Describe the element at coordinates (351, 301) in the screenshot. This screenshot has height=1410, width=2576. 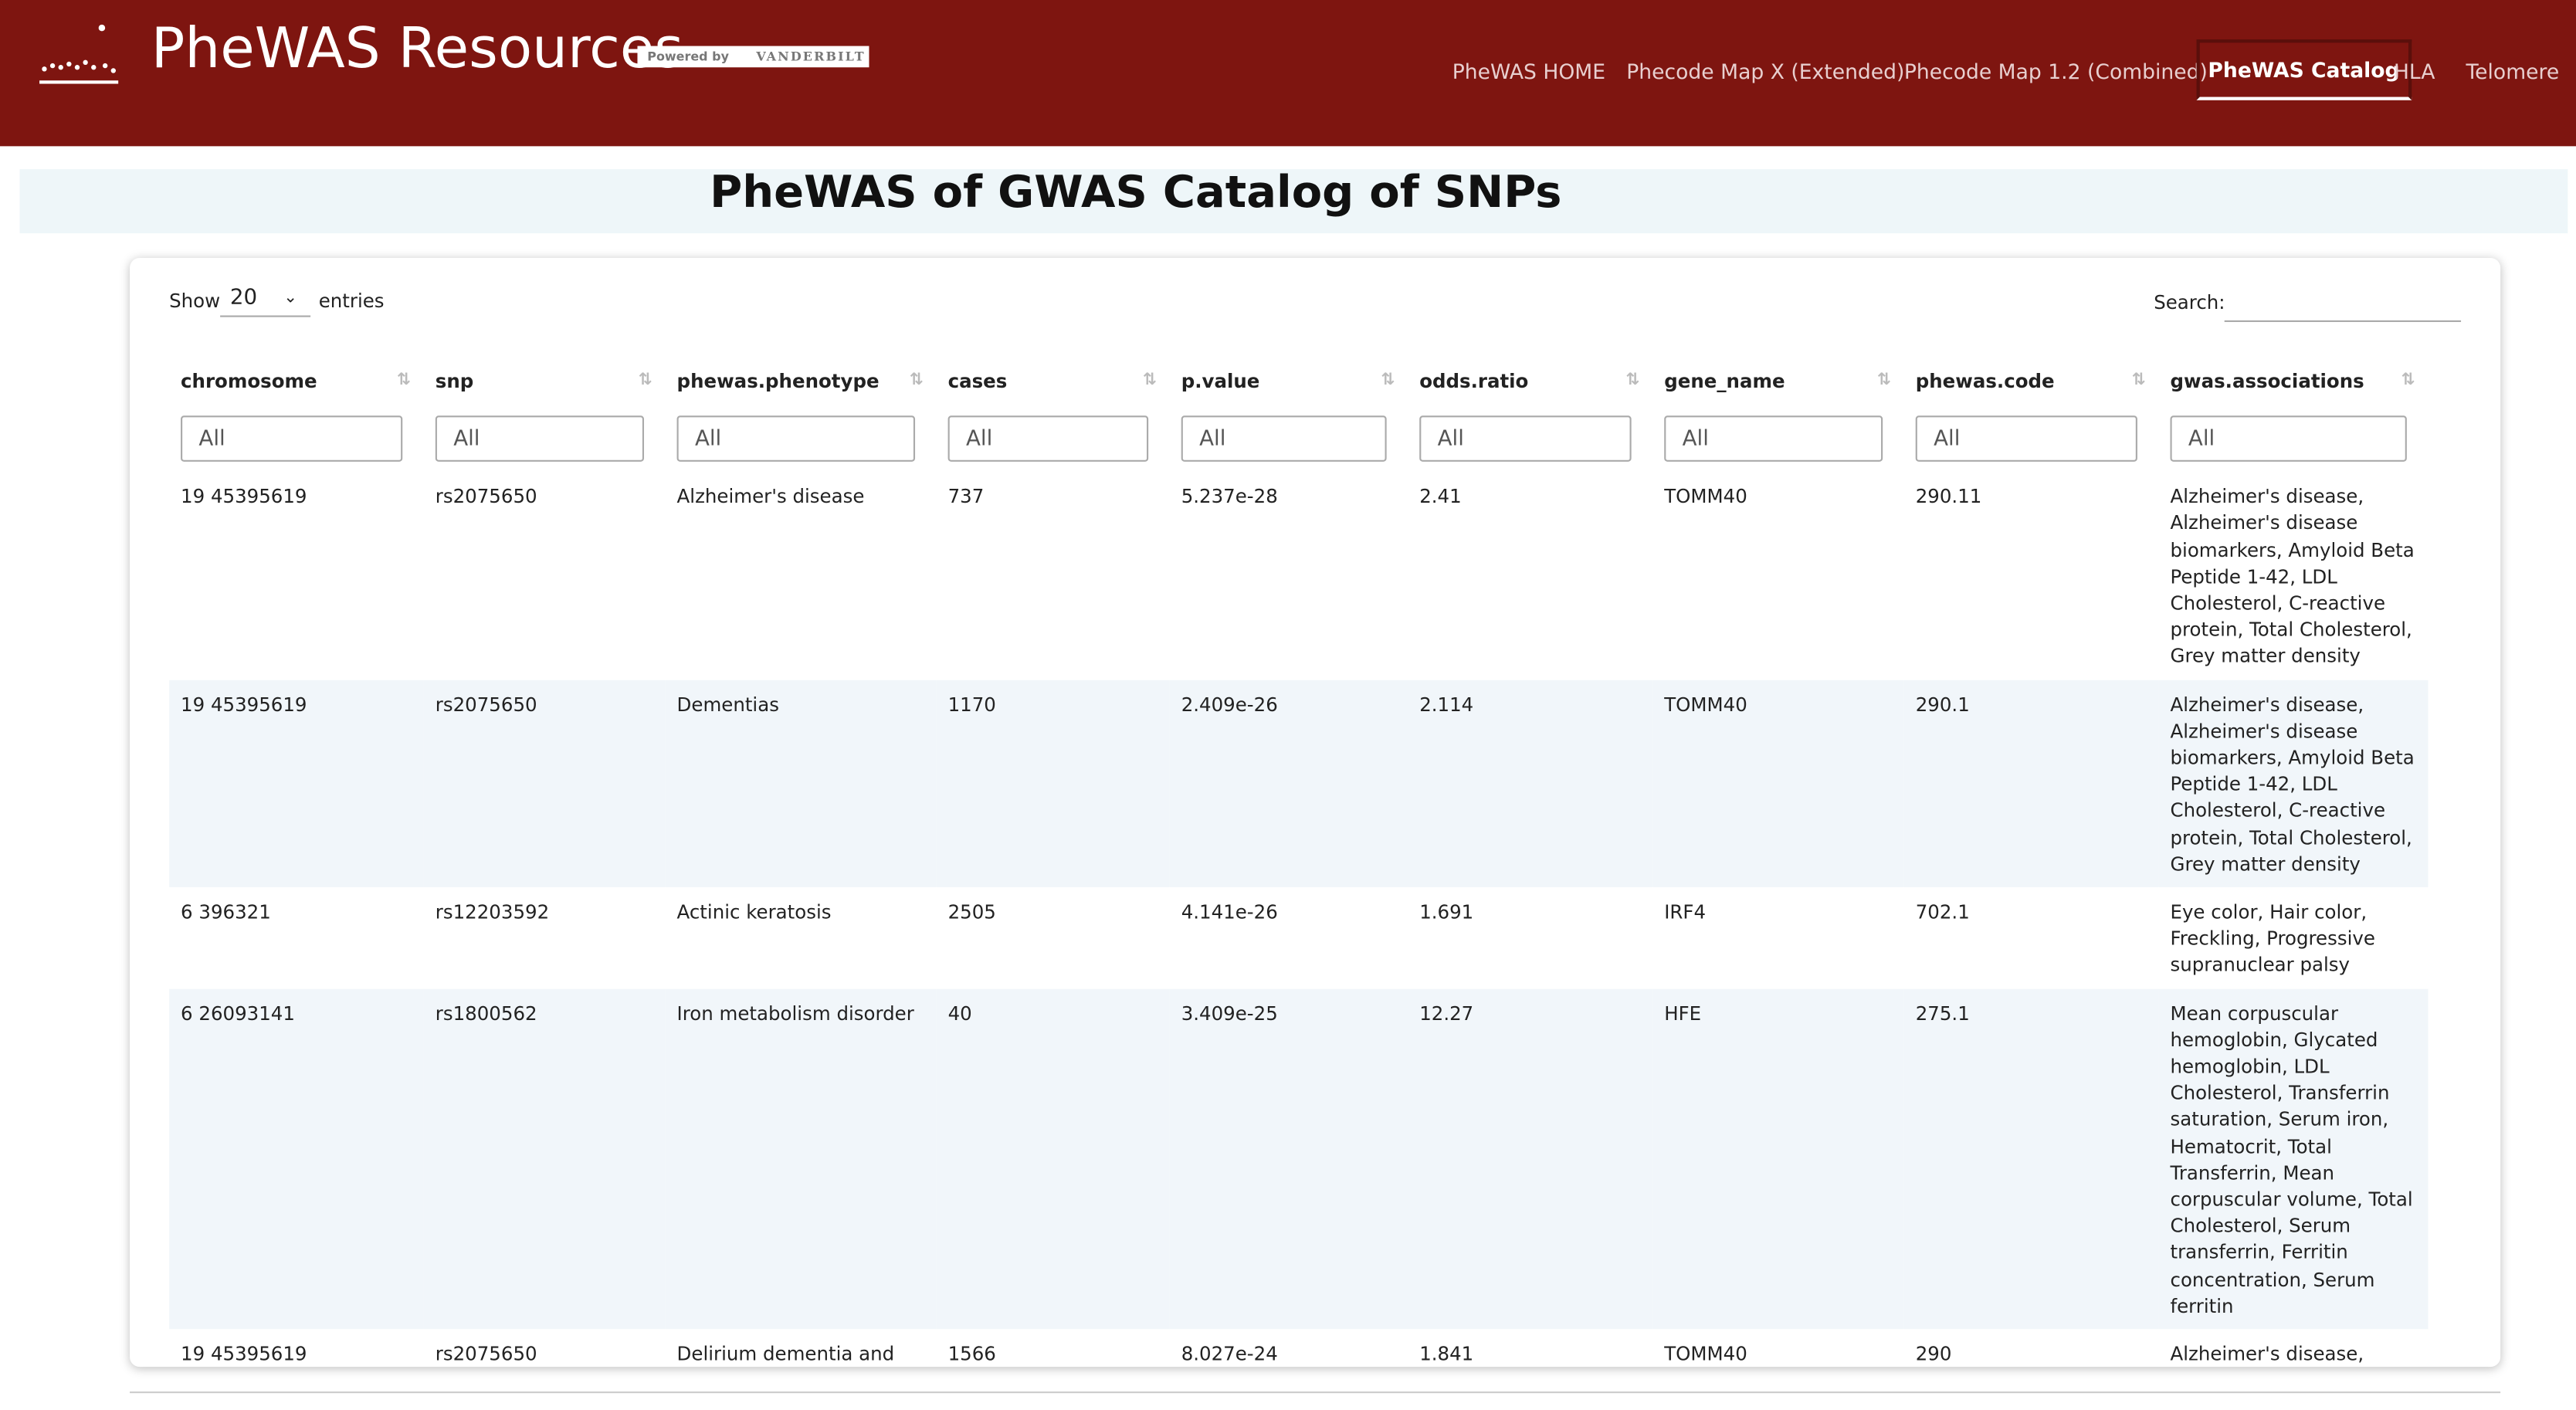
I see `entries-label: entries` at that location.